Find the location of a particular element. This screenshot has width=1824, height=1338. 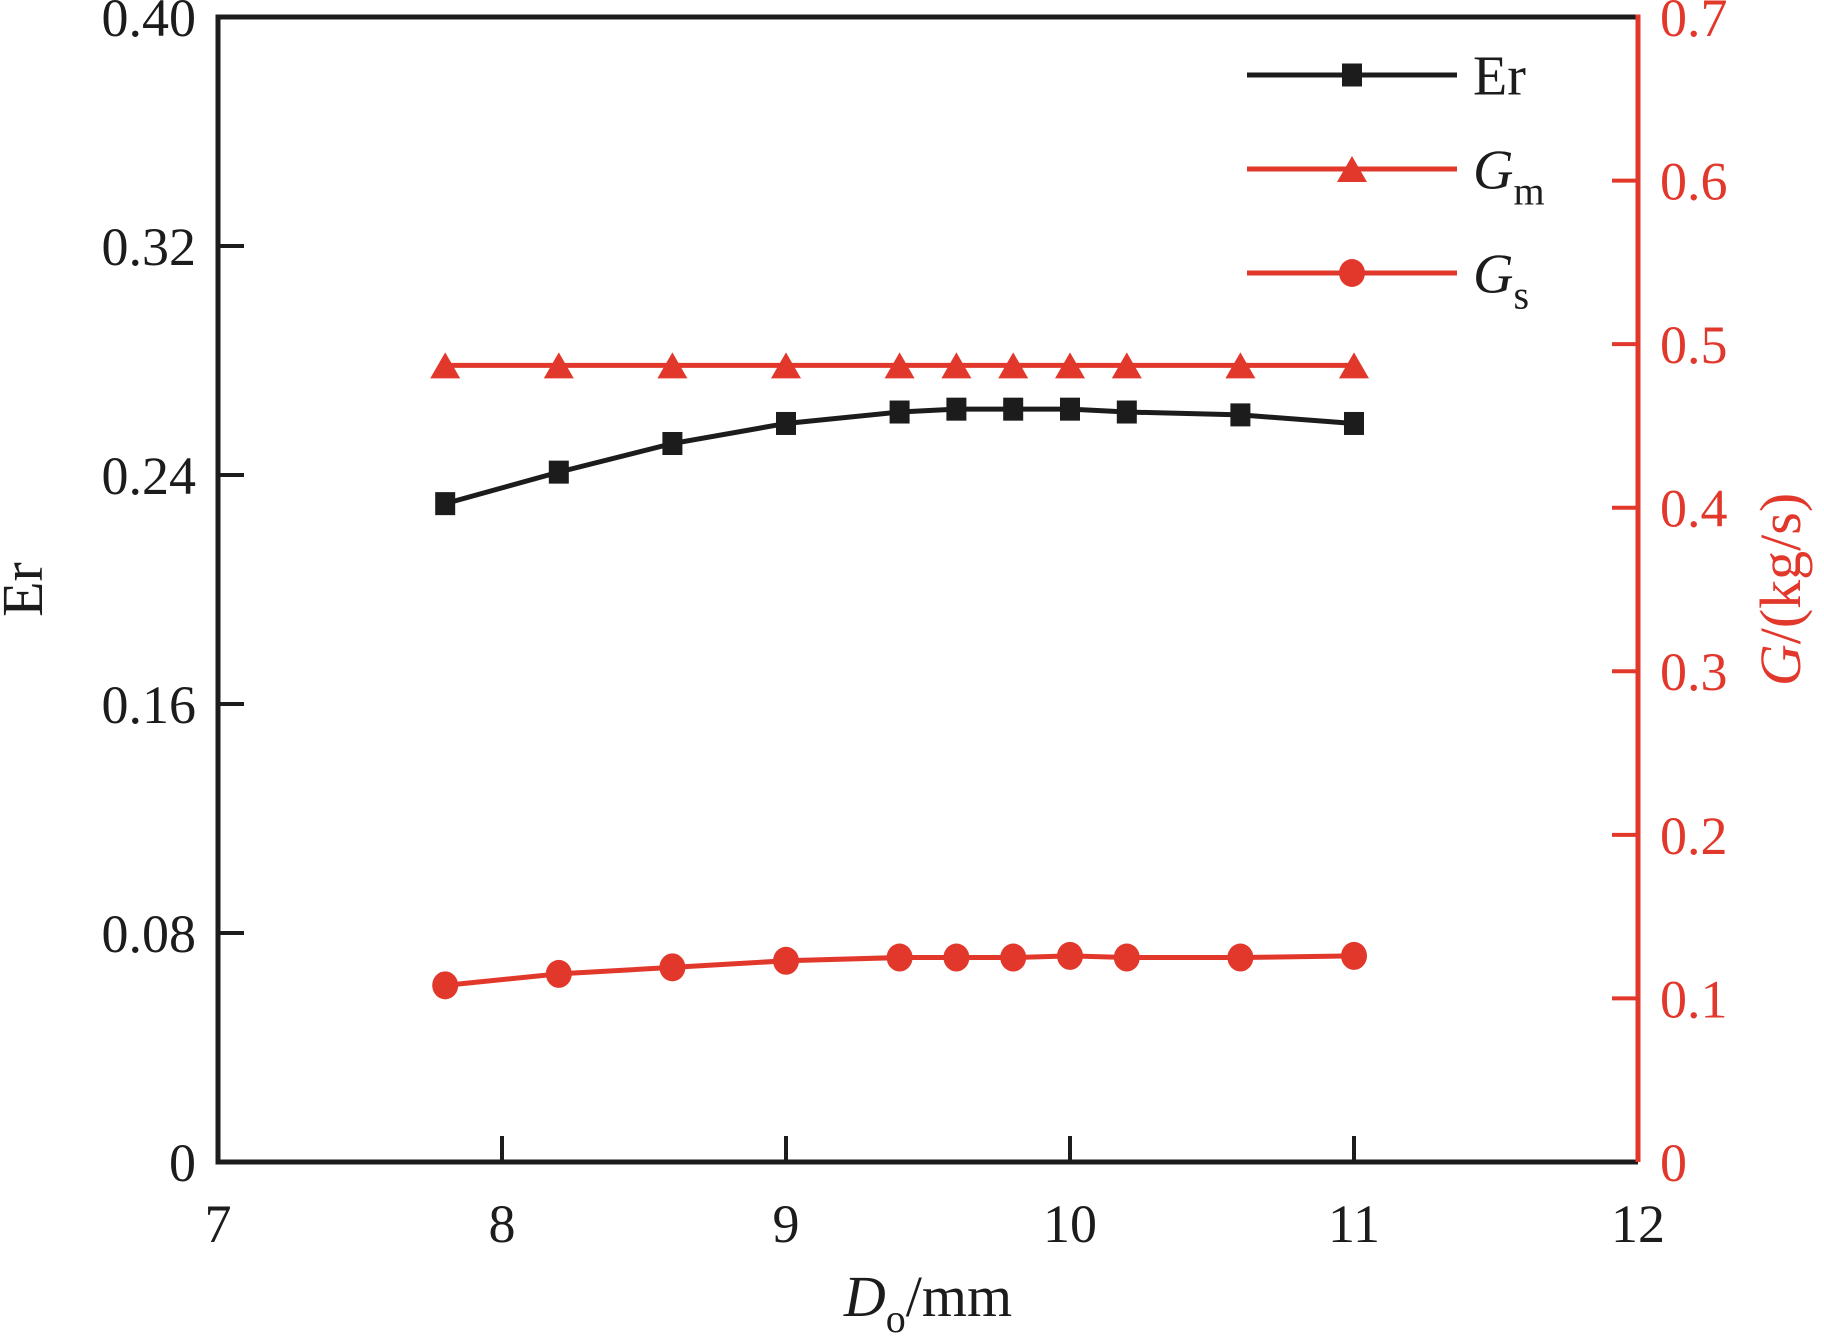

left-axis-tick-label: 0.24 is located at coordinates (149, 476).